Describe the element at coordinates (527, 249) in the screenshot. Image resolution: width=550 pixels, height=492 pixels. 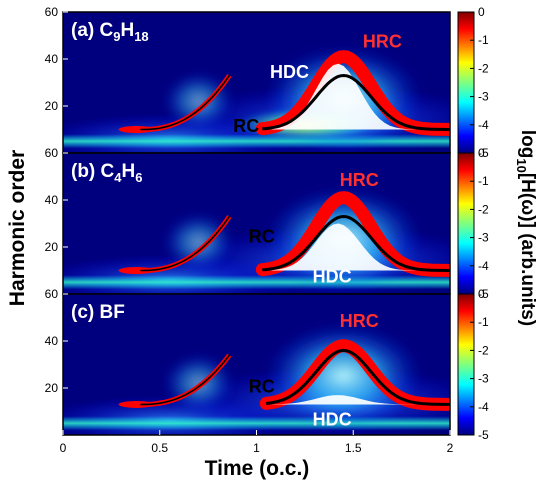
I see `colorbar-label-rest: [H(ω)] (arb.units)` at that location.